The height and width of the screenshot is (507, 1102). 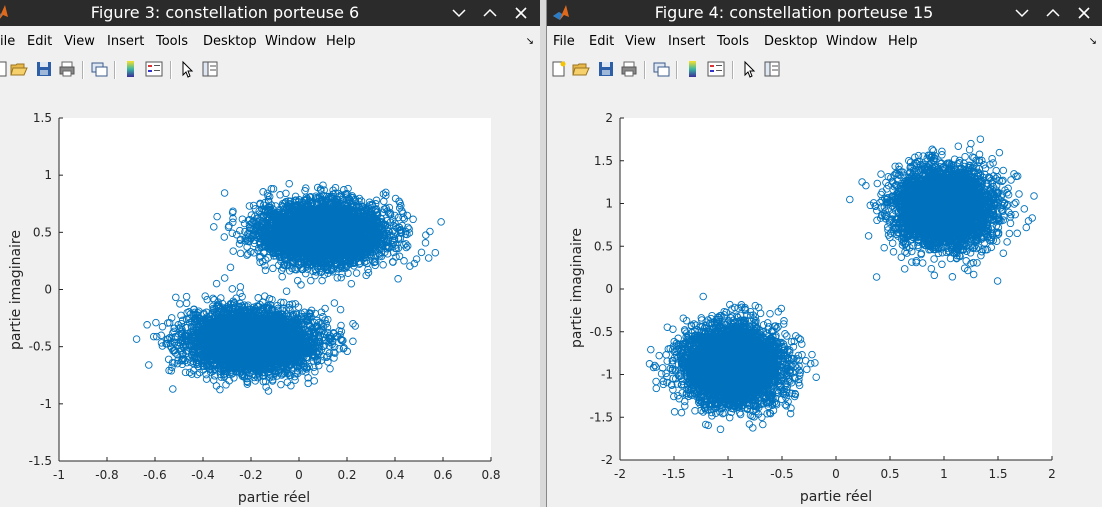 What do you see at coordinates (131, 69) in the screenshot?
I see `colorbar-icon` at bounding box center [131, 69].